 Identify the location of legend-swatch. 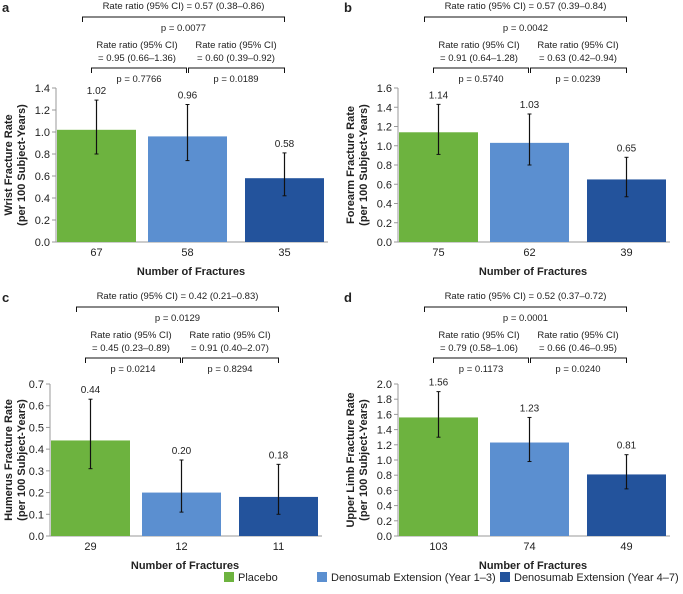
(322, 577).